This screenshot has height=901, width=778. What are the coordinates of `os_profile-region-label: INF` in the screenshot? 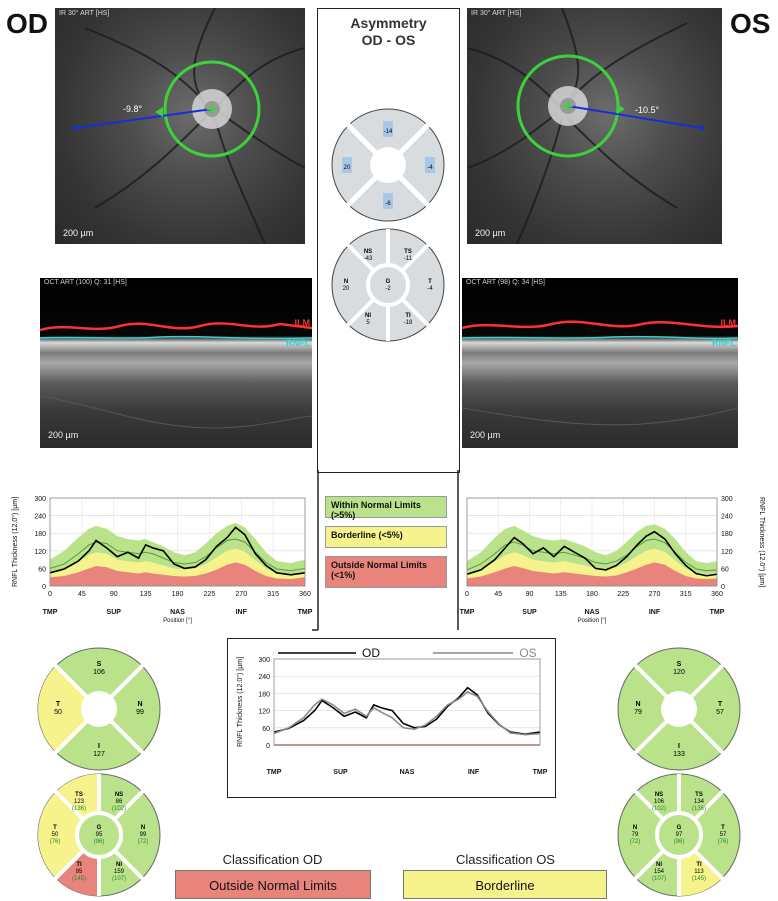 It's located at (655, 612).